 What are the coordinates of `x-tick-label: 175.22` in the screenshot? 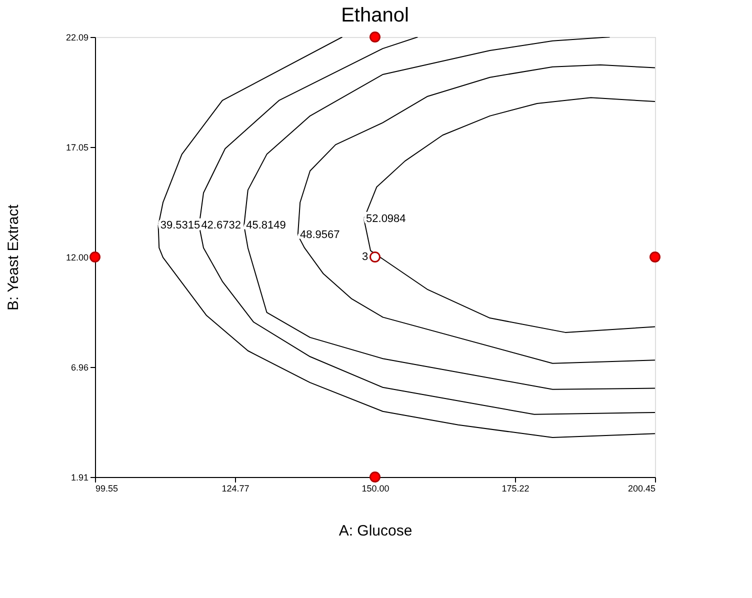 It's located at (516, 489).